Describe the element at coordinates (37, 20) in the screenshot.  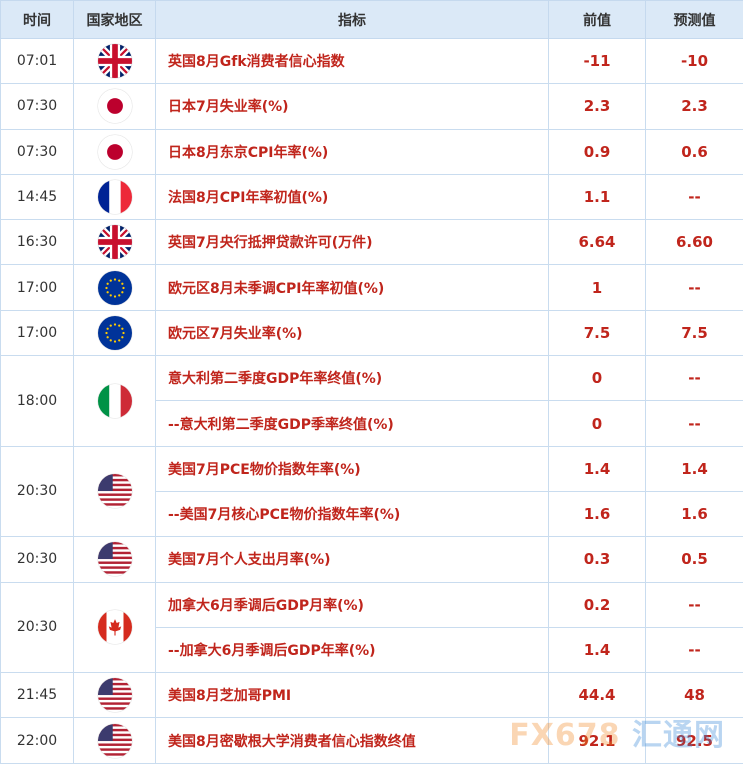
I see `header-time: 时间` at that location.